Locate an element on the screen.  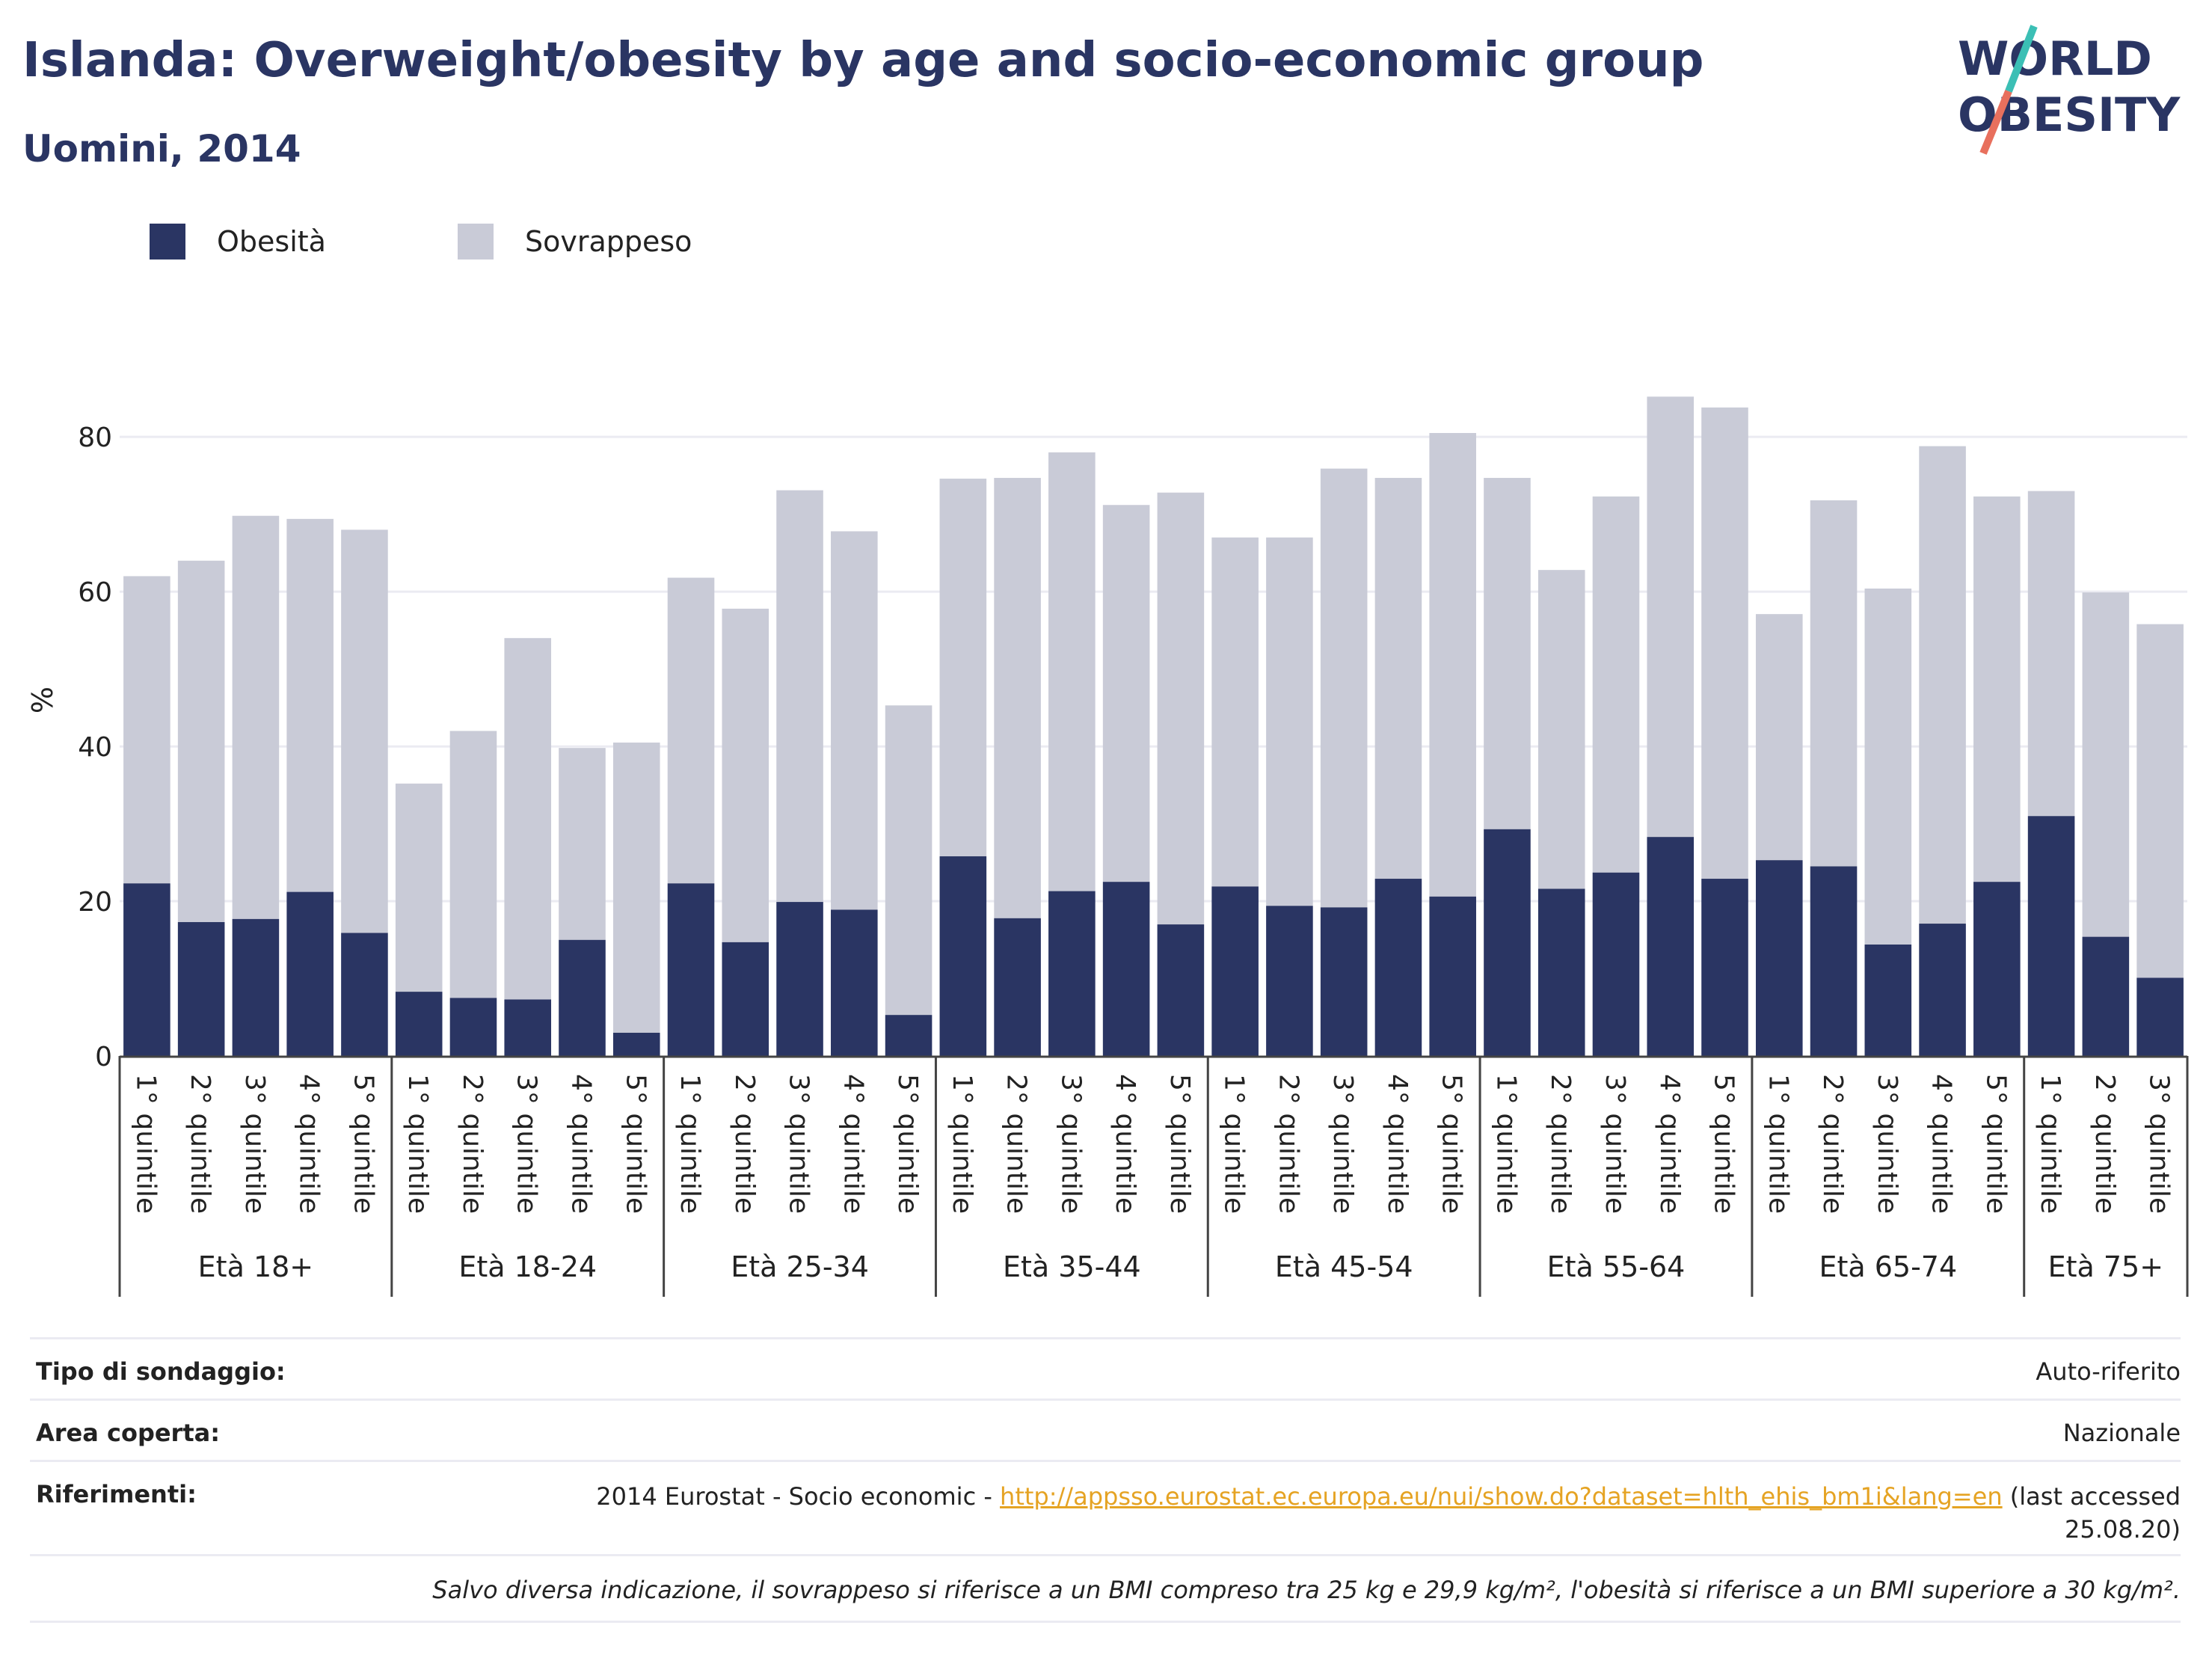
group-label: Età 65-74 is located at coordinates (1888, 1266).